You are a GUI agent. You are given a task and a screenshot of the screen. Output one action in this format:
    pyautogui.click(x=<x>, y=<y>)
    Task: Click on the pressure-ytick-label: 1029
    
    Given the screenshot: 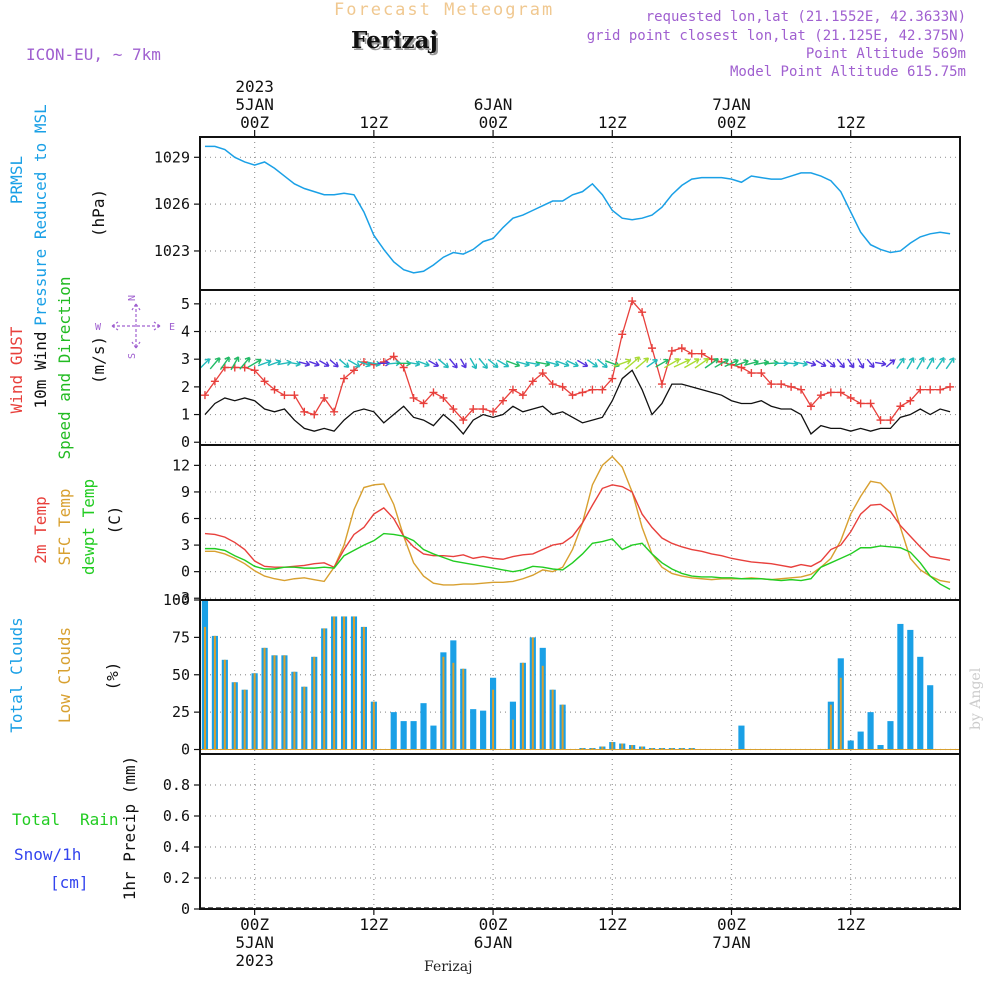 What is the action you would take?
    pyautogui.click(x=172, y=157)
    